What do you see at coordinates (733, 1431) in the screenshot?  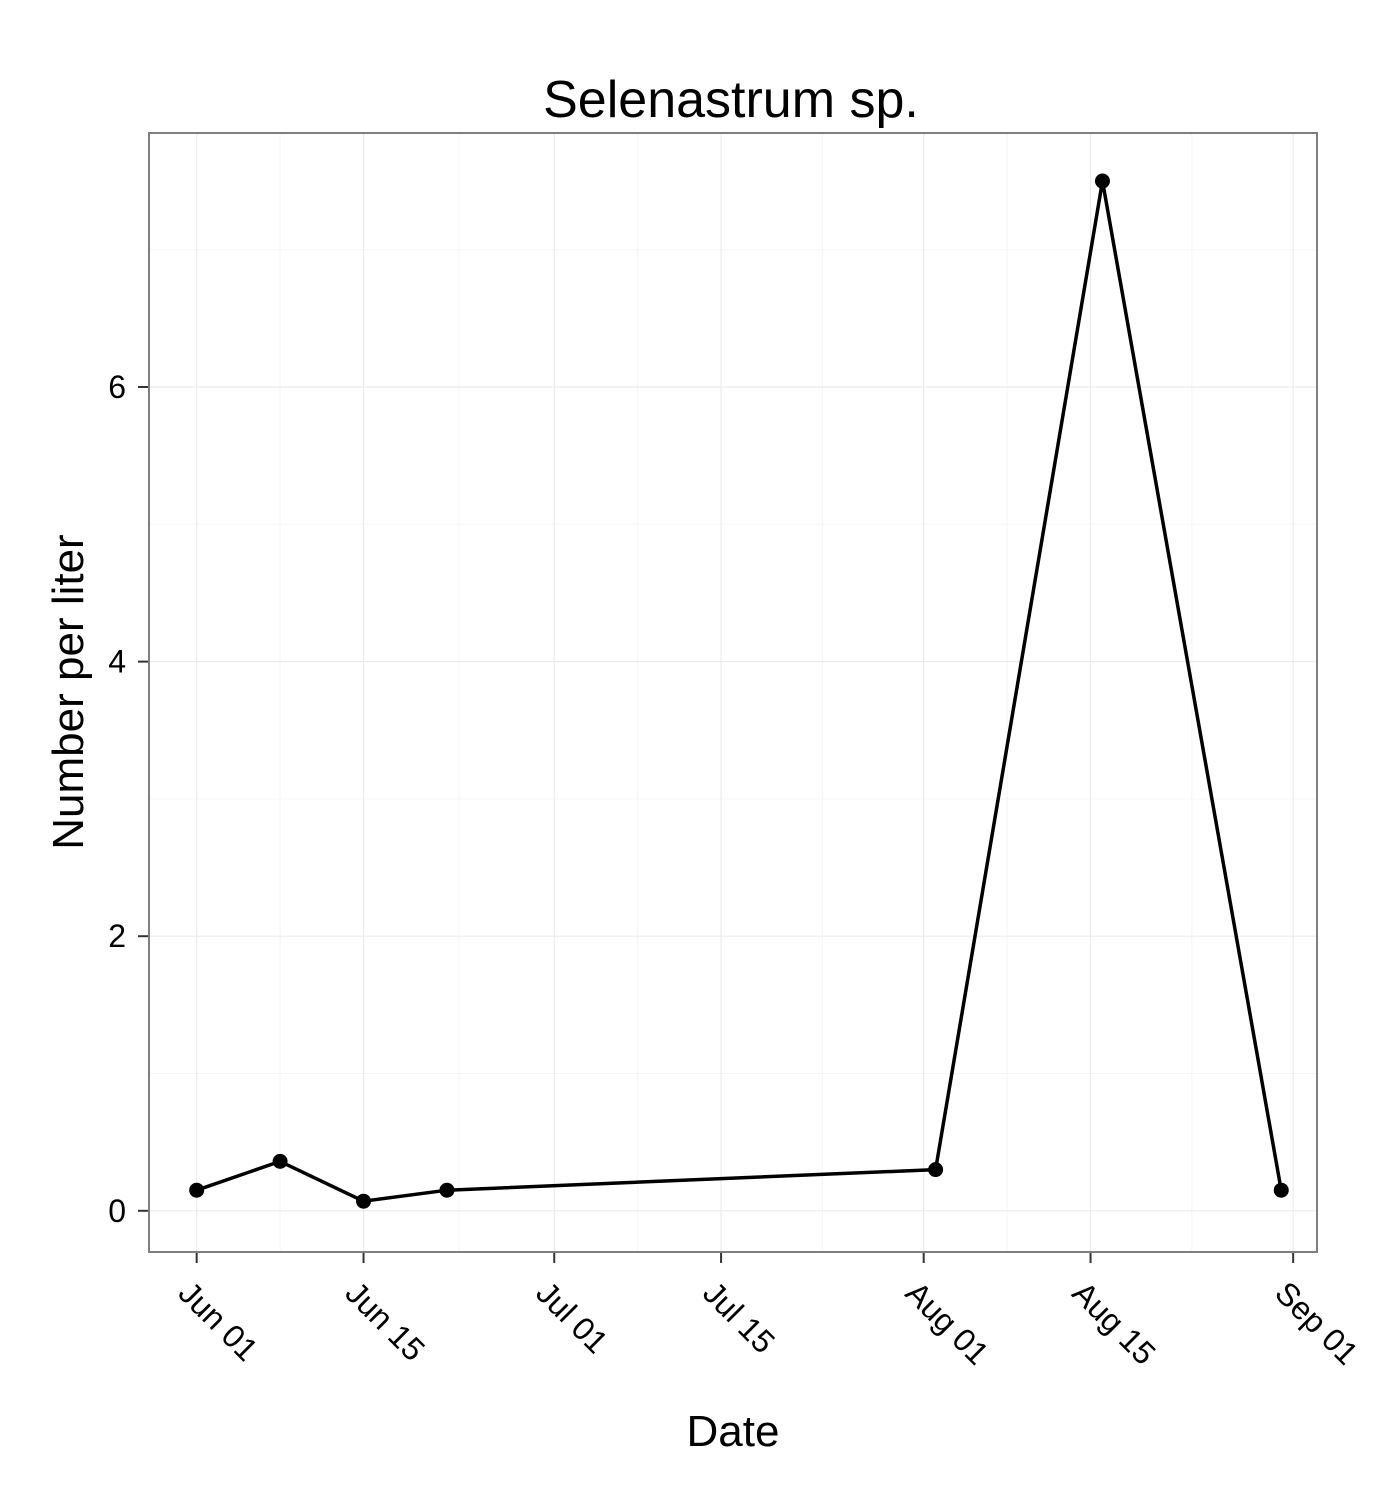 I see `x-axis-title: Date` at bounding box center [733, 1431].